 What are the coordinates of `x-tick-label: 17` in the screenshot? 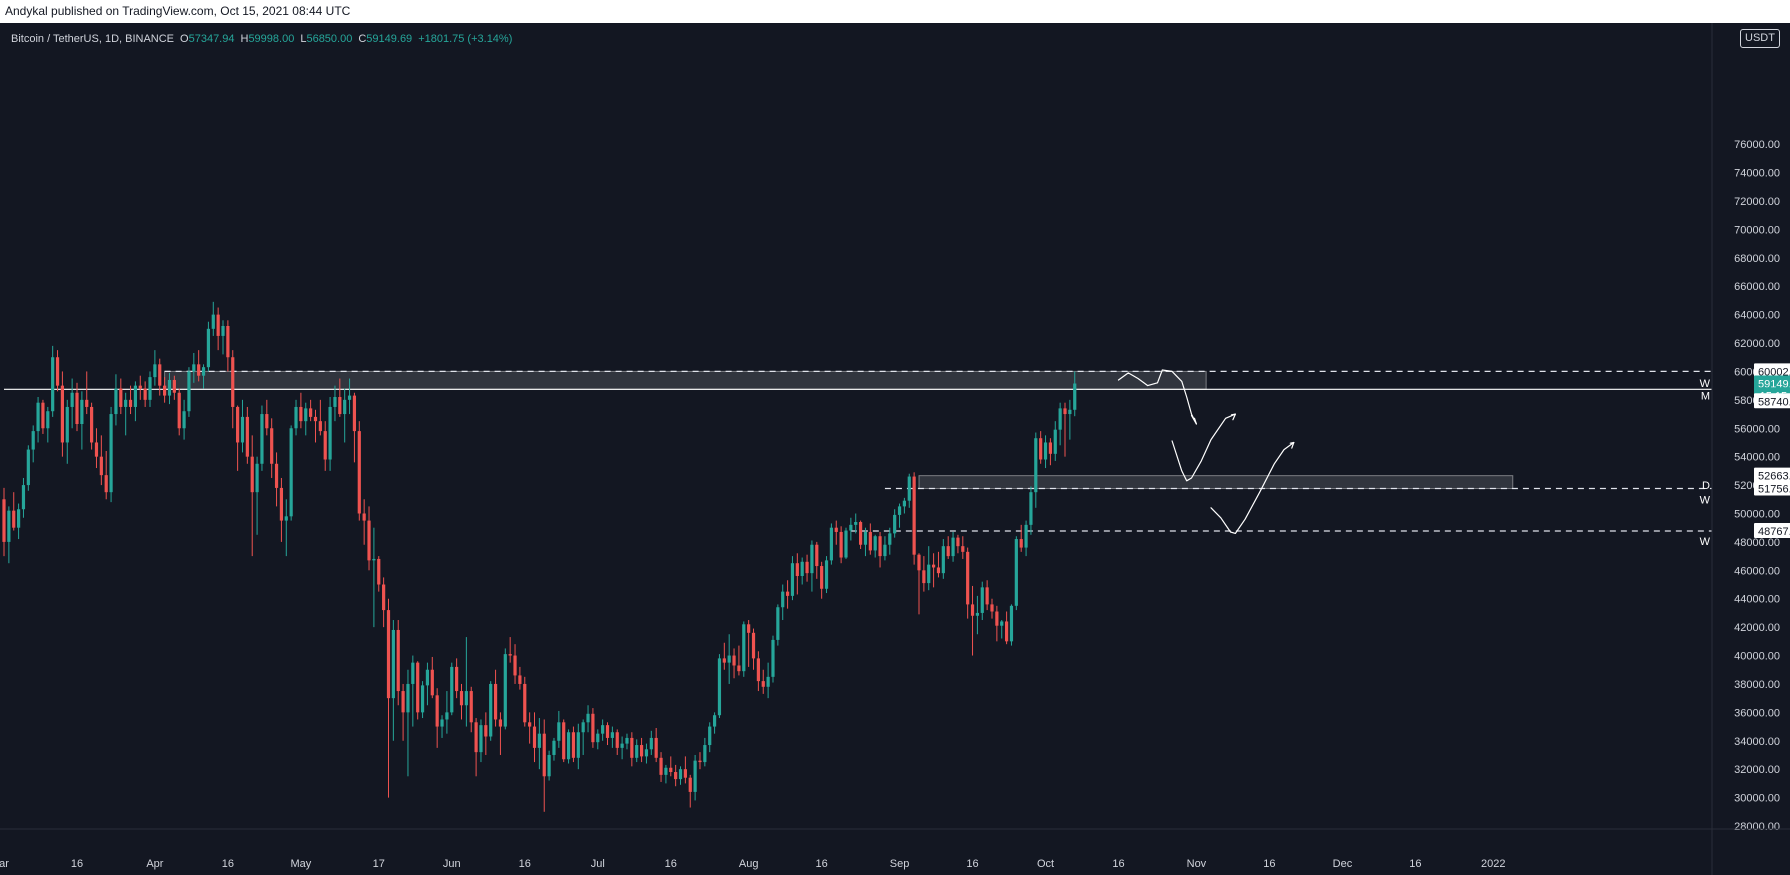 It's located at (379, 864).